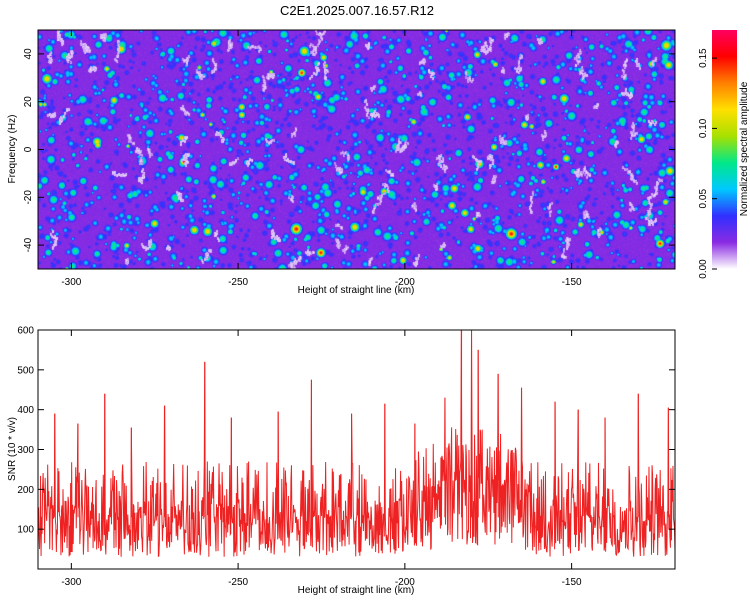 Image resolution: width=750 pixels, height=600 pixels. I want to click on y-tick-label: 100, so click(25, 530).